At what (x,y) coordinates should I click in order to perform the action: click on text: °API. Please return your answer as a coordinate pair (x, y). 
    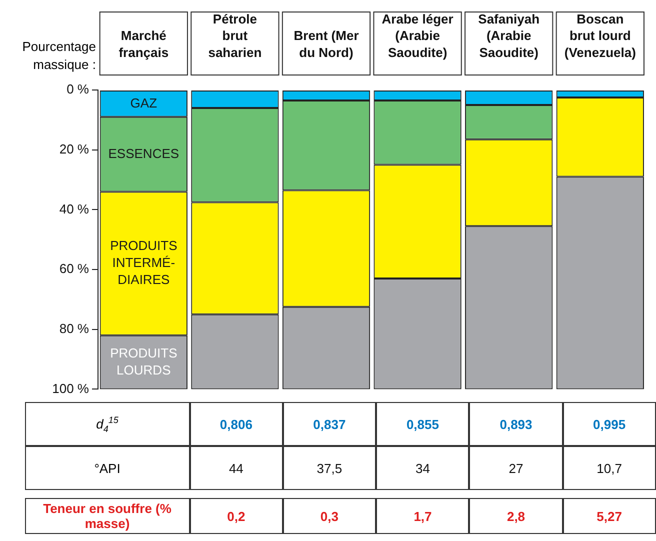
    Looking at the image, I should click on (107, 468).